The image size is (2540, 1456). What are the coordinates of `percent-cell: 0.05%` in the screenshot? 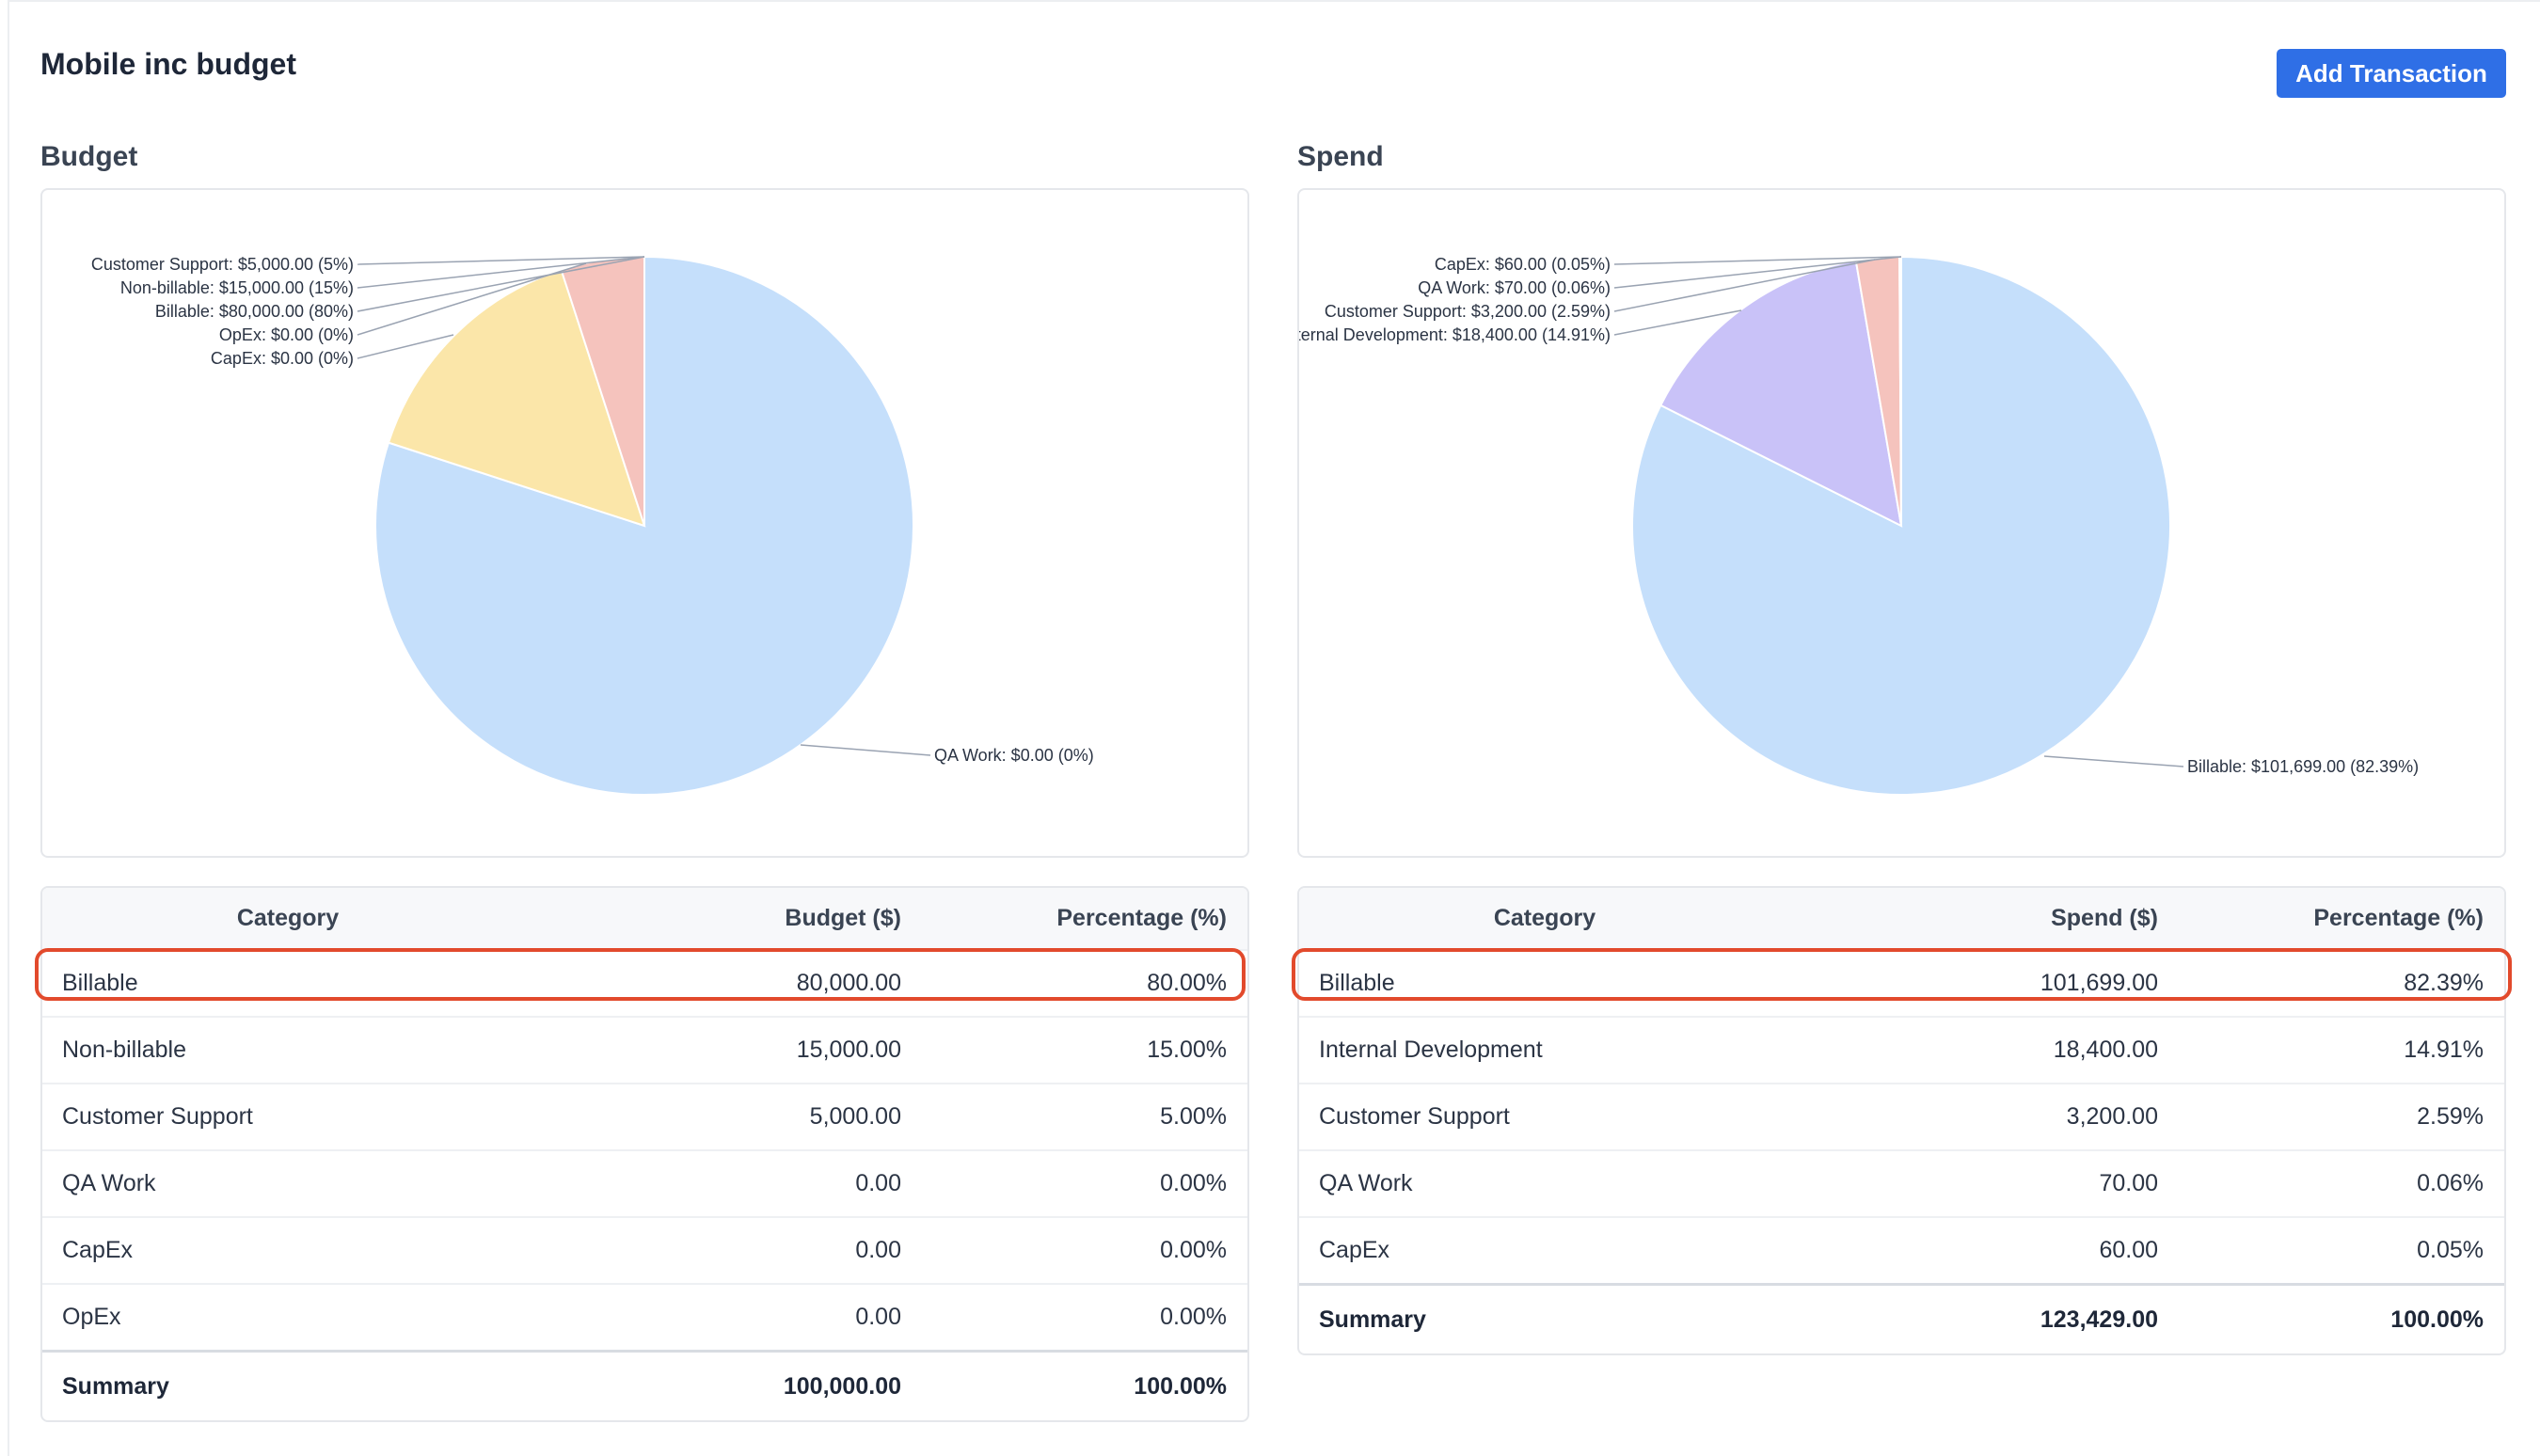 It's located at (2336, 1250).